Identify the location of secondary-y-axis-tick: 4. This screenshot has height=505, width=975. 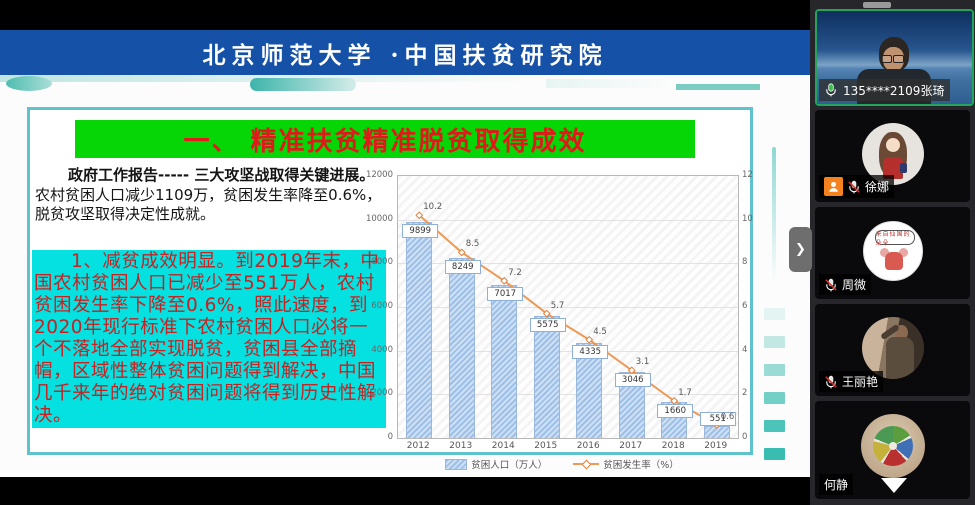
(745, 349).